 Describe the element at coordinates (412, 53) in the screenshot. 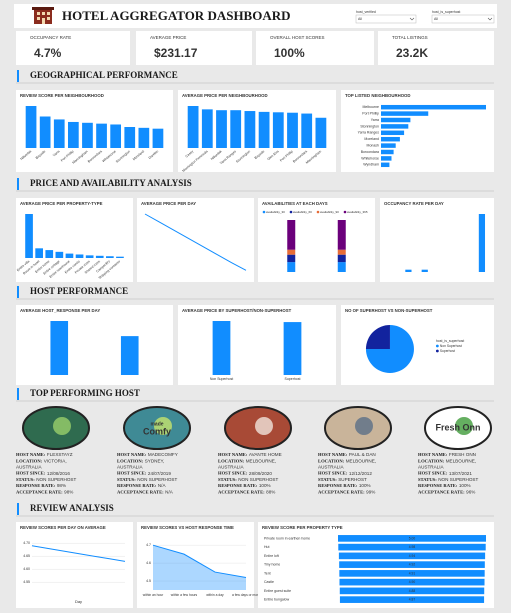

I see `kpi-value: 23.2K` at that location.